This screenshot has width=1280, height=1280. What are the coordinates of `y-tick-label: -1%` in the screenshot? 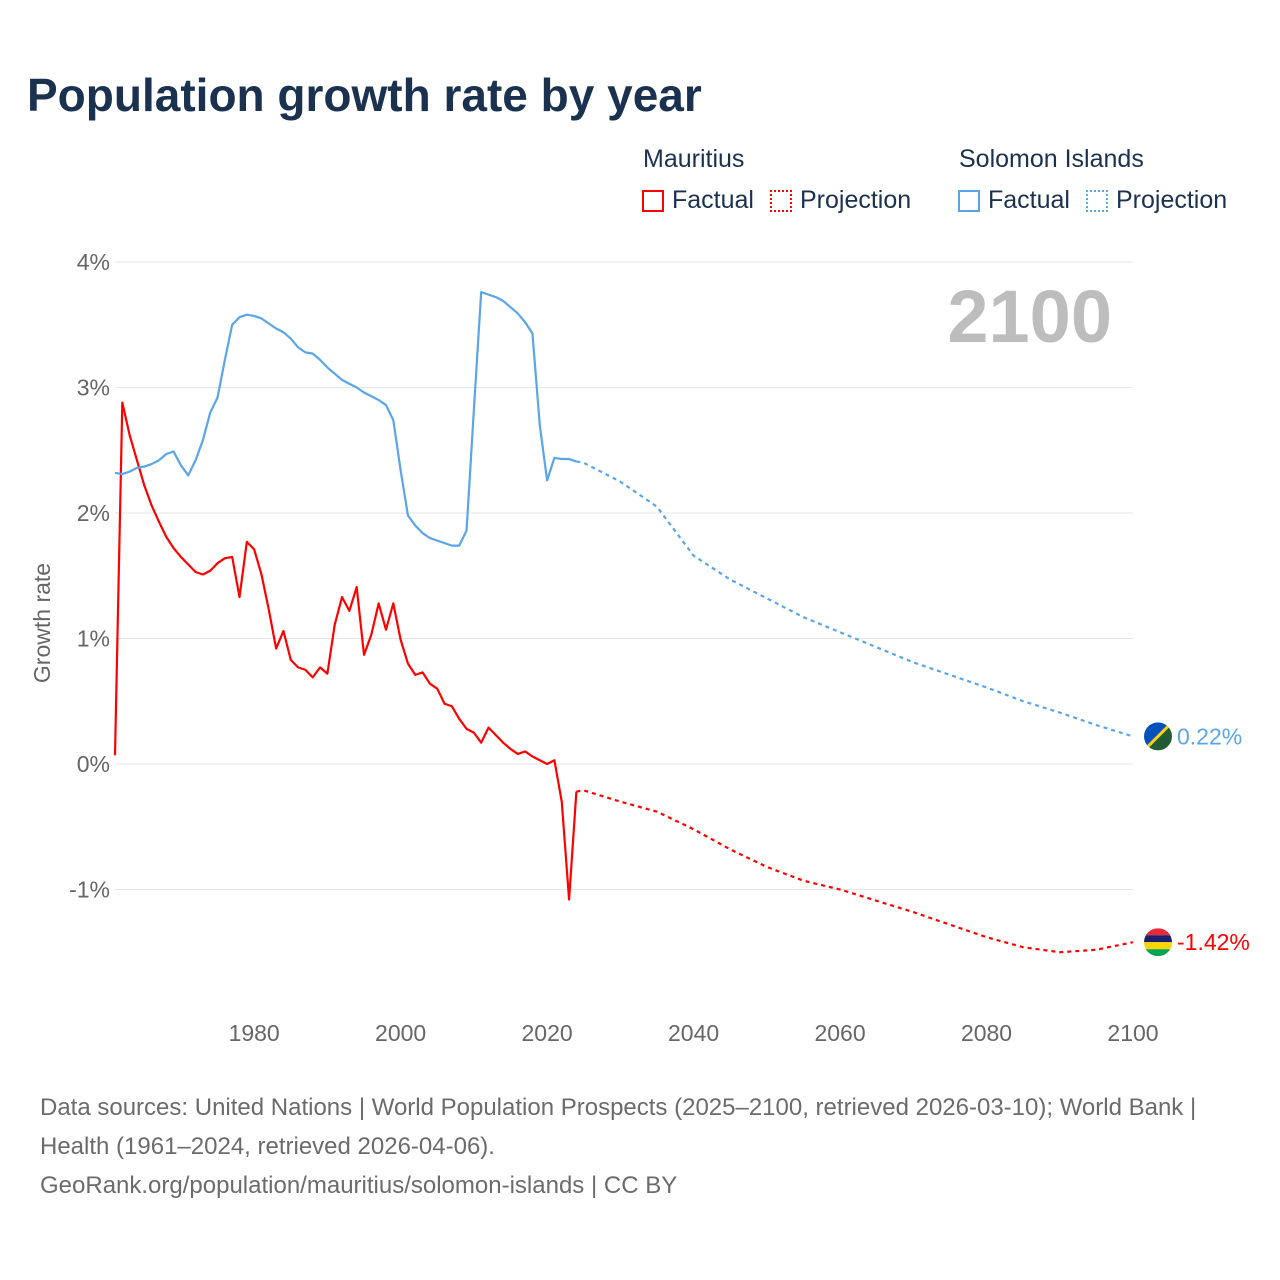 It's located at (89, 890).